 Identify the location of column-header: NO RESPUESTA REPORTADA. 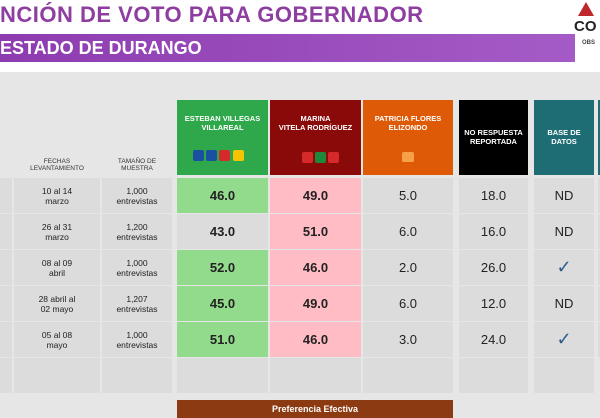
(493, 137).